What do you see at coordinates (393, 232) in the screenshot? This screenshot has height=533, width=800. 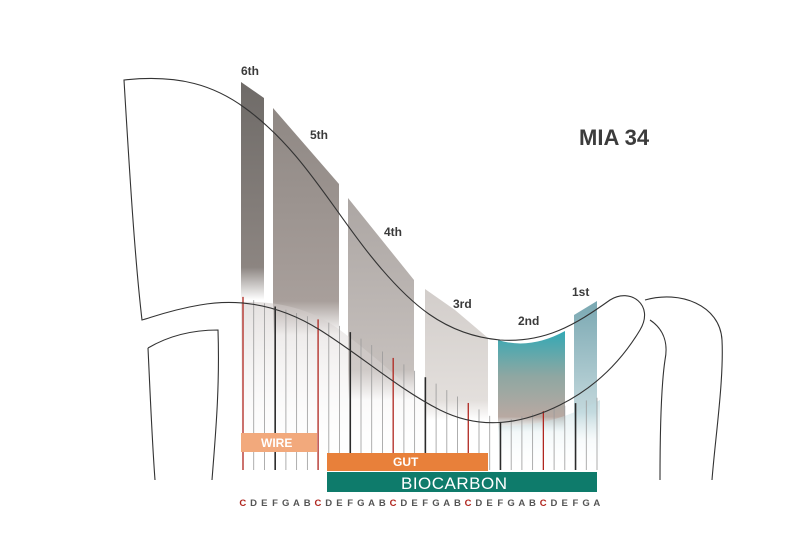 I see `octave-4-label: 4th` at bounding box center [393, 232].